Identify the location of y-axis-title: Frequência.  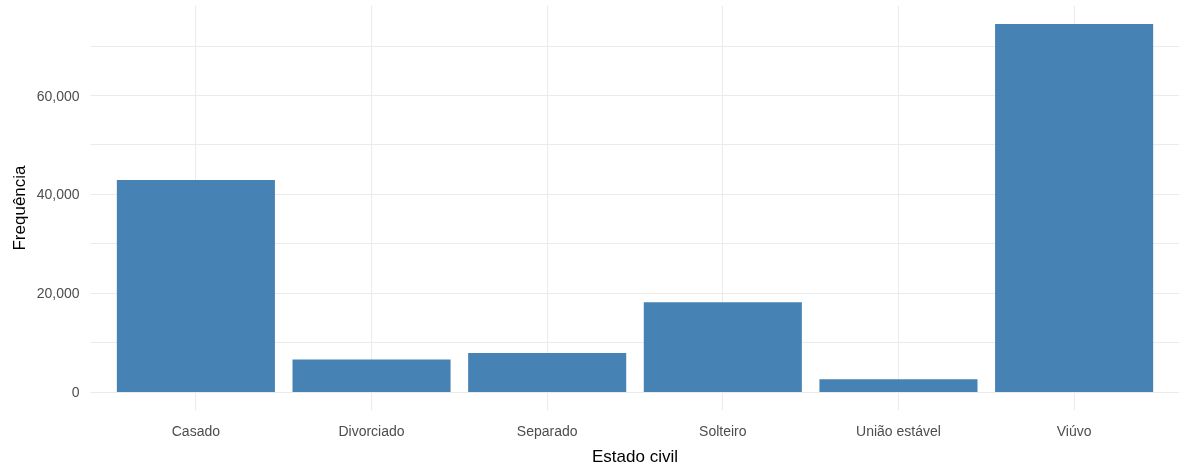
(19, 207).